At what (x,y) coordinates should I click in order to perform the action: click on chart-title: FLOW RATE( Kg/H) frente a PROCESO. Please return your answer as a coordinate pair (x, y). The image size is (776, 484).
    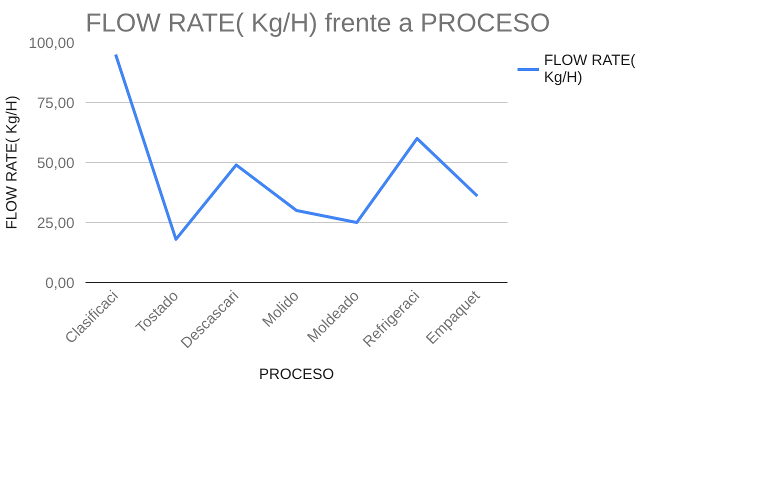
    Looking at the image, I should click on (318, 23).